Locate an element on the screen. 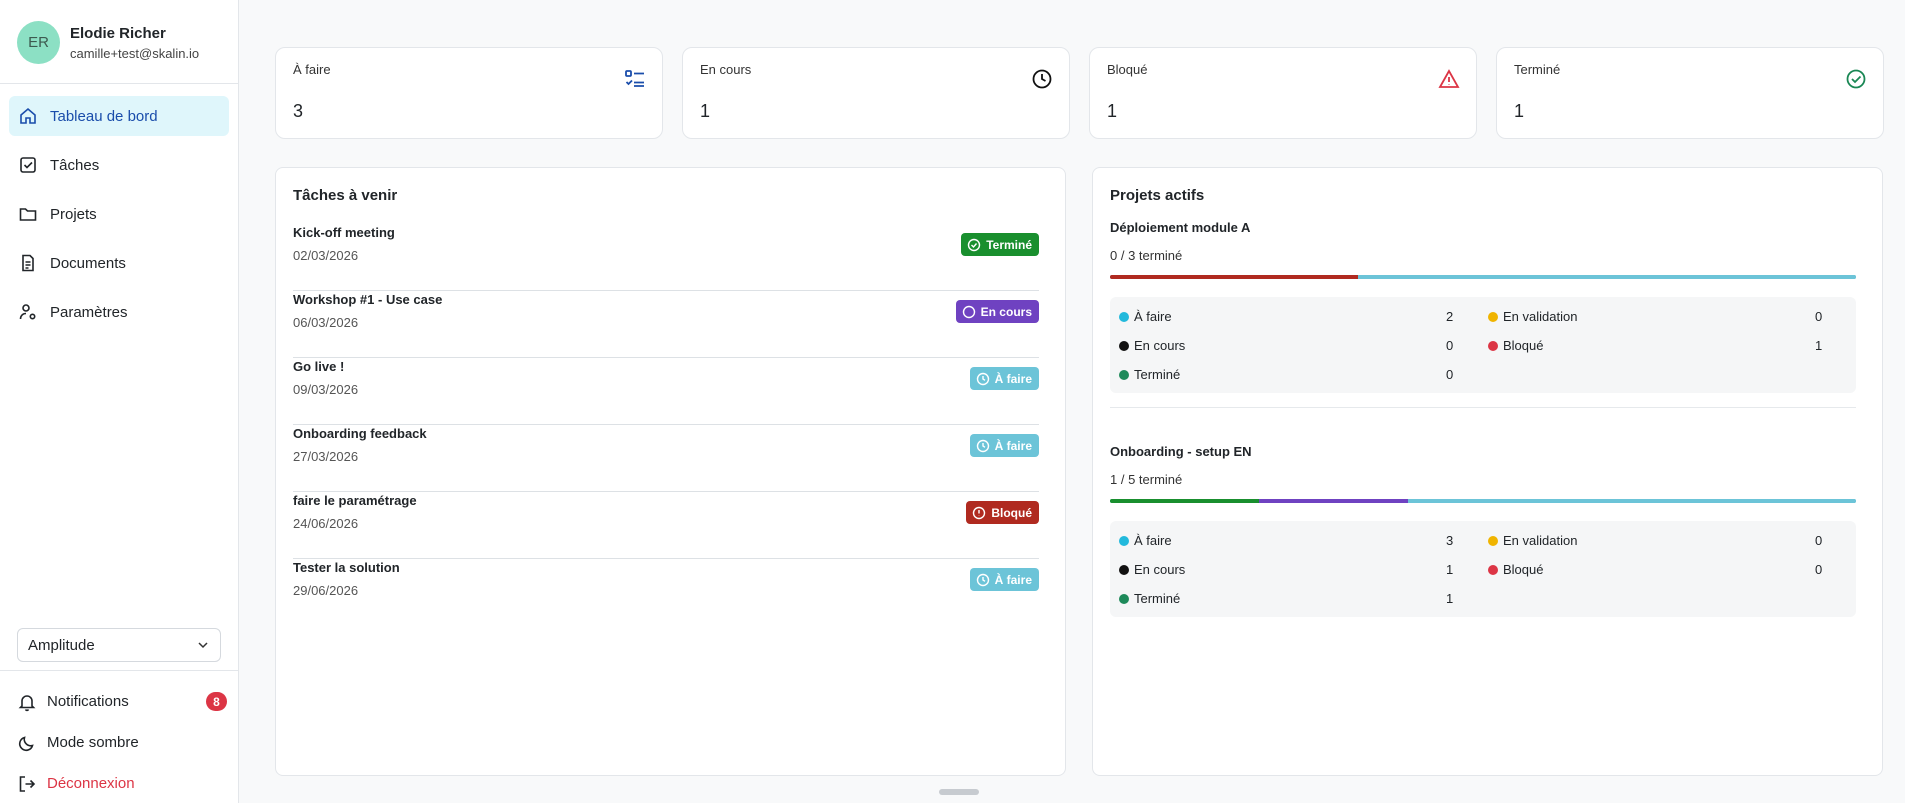 This screenshot has width=1905, height=803. chevron-down-icon is located at coordinates (203, 645).